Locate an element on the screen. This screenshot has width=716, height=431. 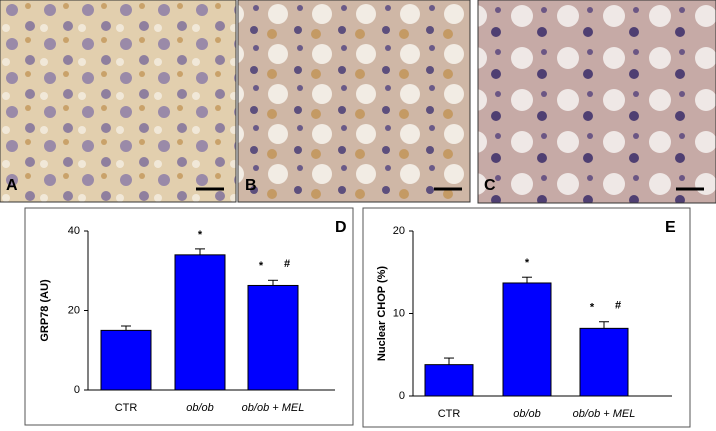
y-tick-label: 40 is located at coordinates (74, 231).